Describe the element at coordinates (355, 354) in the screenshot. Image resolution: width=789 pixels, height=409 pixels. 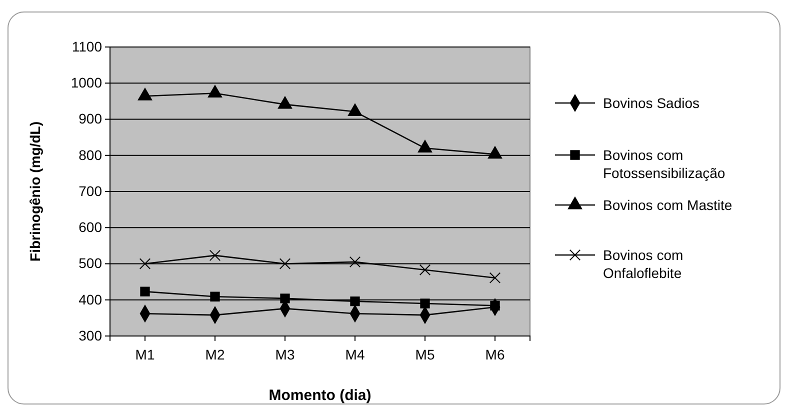
I see `x-tick-label: M4` at that location.